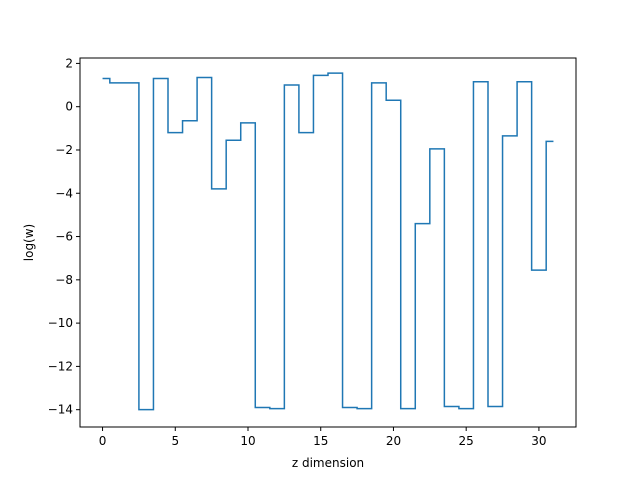 This screenshot has height=485, width=640. What do you see at coordinates (466, 441) in the screenshot?
I see `x-tick-label: 25` at bounding box center [466, 441].